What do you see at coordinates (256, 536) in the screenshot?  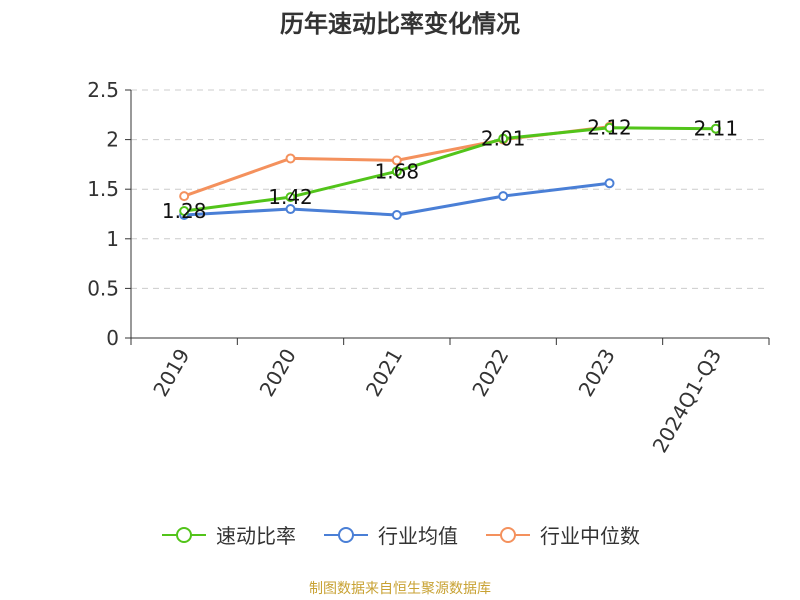 I see `legend-label: 速动比率` at bounding box center [256, 536].